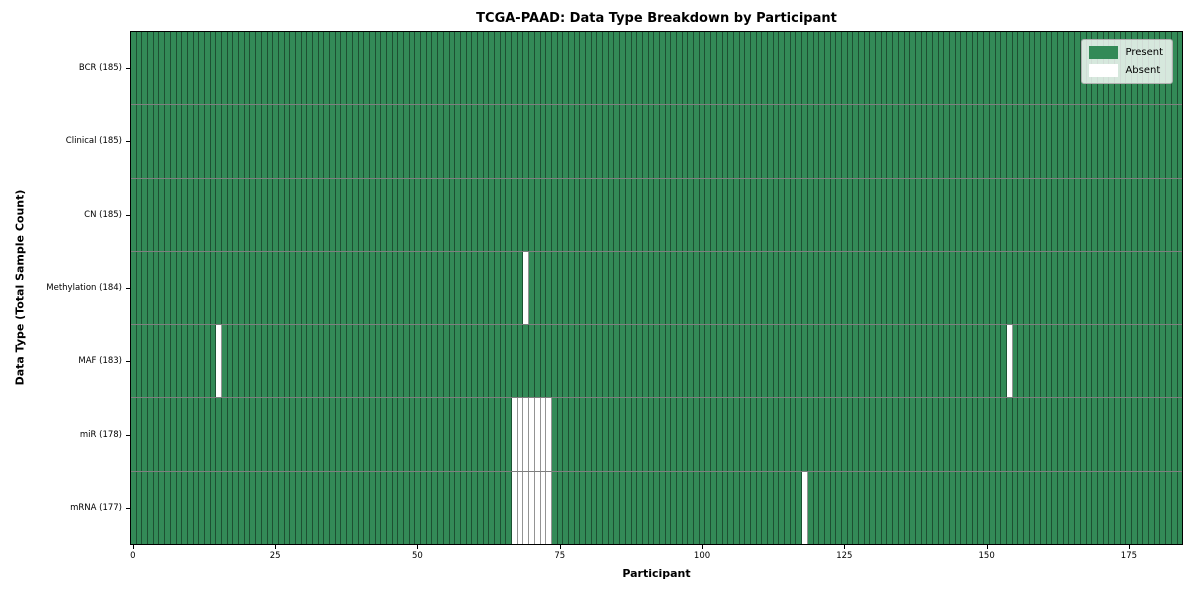  Describe the element at coordinates (845, 547) in the screenshot. I see `xtick-mark` at that location.